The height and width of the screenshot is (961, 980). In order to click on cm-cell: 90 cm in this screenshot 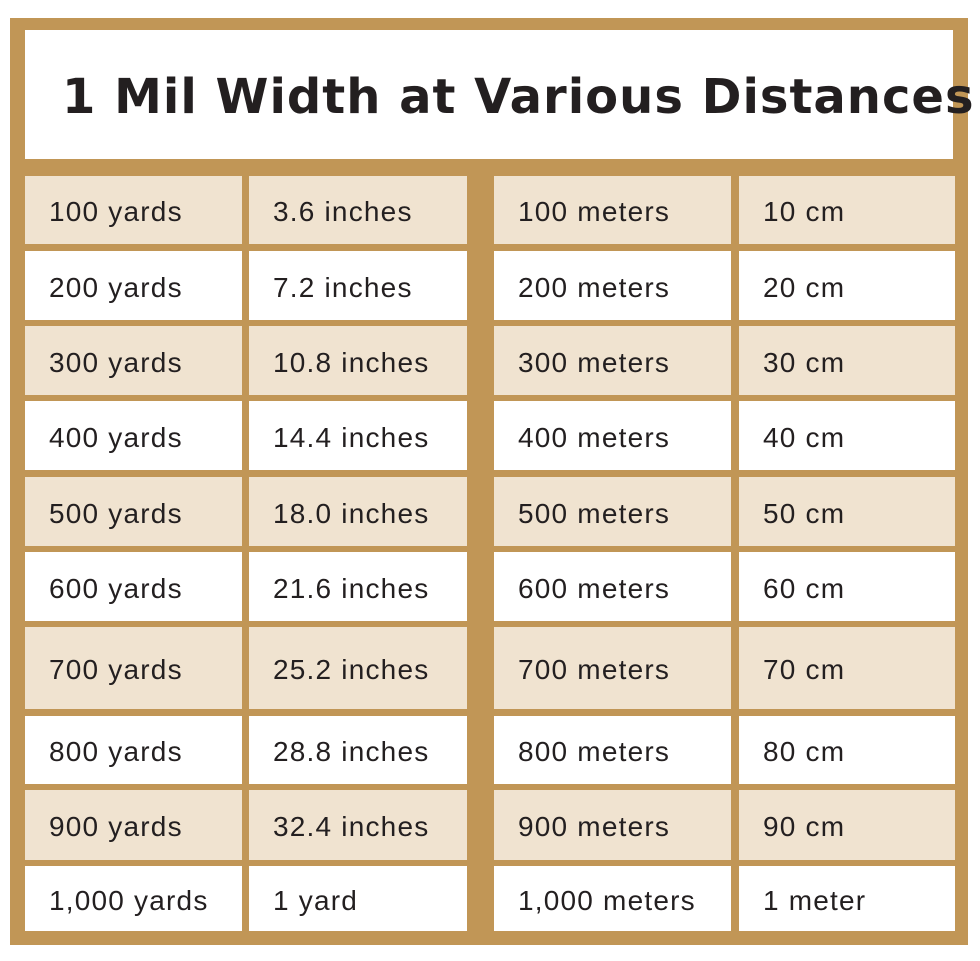, I will do `click(847, 825)`.